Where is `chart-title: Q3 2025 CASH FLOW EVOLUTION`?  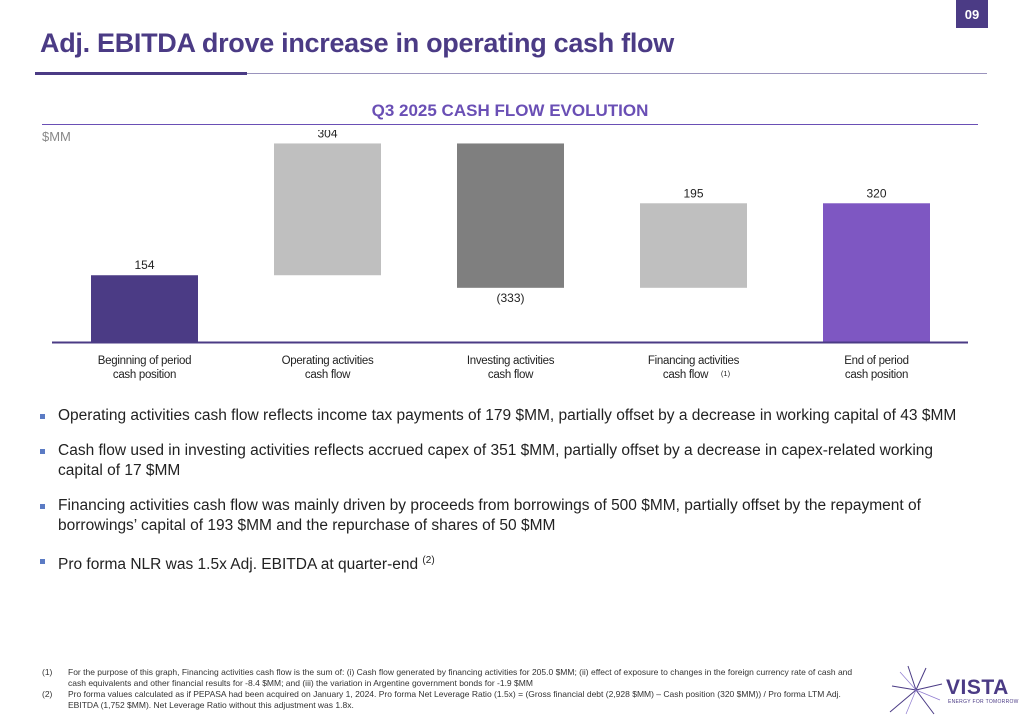 chart-title: Q3 2025 CASH FLOW EVOLUTION is located at coordinates (510, 110).